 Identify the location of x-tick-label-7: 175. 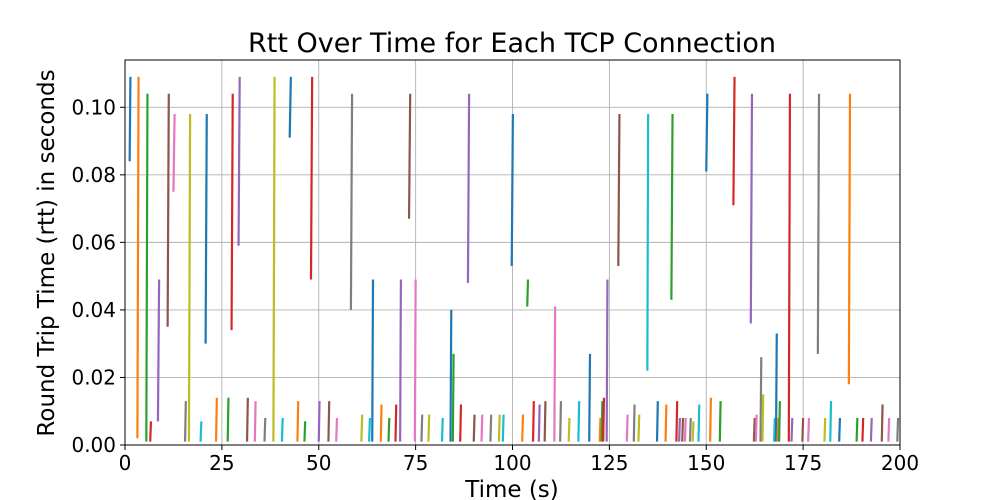
(803, 463).